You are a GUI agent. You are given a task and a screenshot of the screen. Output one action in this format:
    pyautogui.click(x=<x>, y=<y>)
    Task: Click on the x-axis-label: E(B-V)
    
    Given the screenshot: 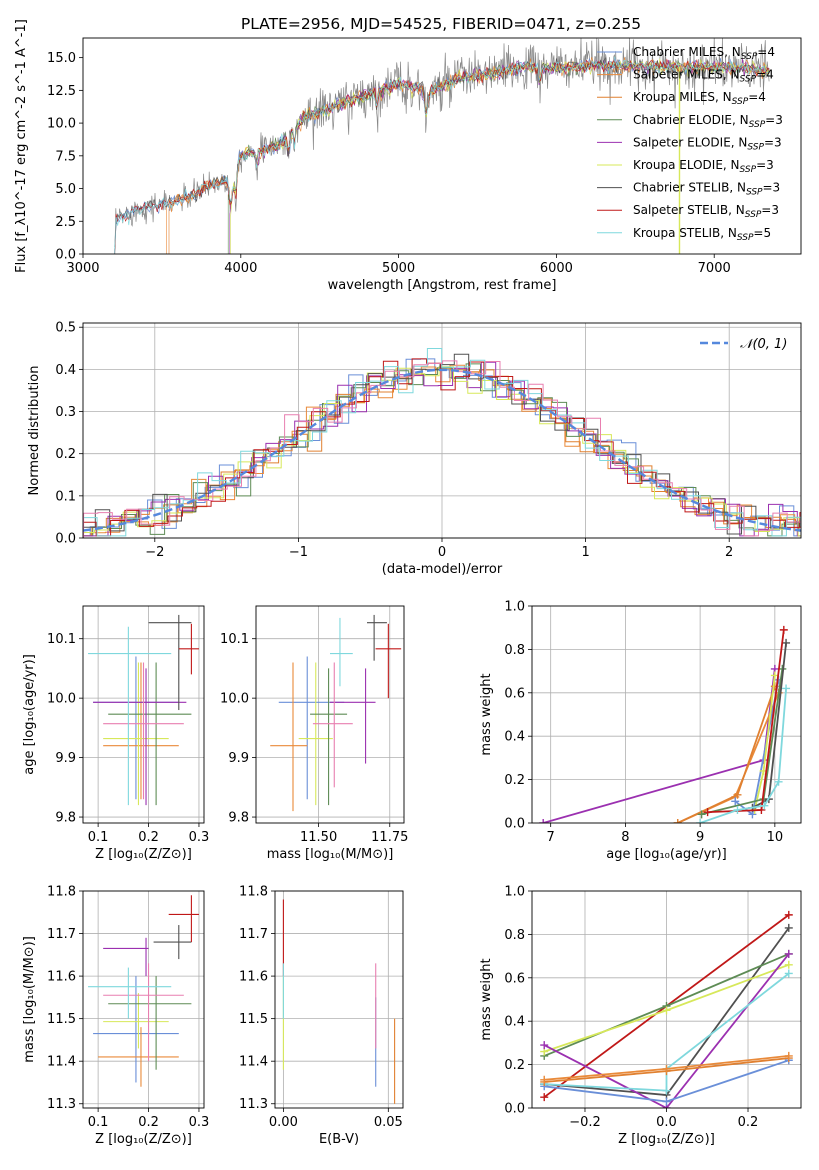 What is the action you would take?
    pyautogui.click(x=339, y=1139)
    